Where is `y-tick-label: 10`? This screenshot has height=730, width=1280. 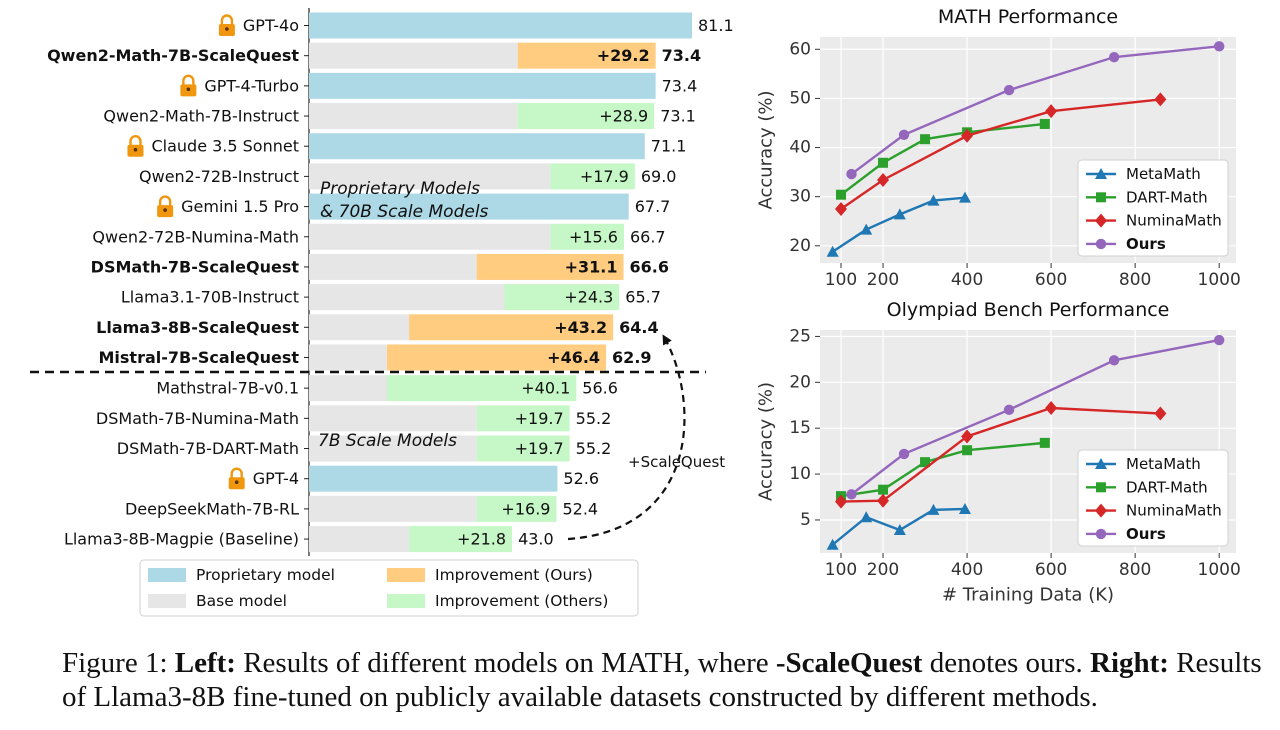 y-tick-label: 10 is located at coordinates (800, 474).